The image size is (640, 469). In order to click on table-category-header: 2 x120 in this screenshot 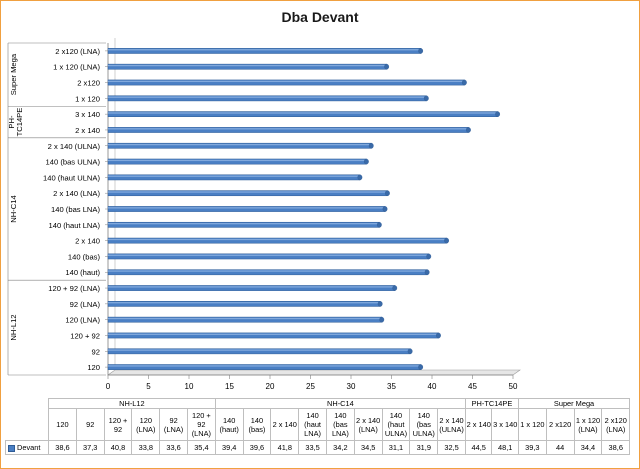, I will do `click(560, 424)`.